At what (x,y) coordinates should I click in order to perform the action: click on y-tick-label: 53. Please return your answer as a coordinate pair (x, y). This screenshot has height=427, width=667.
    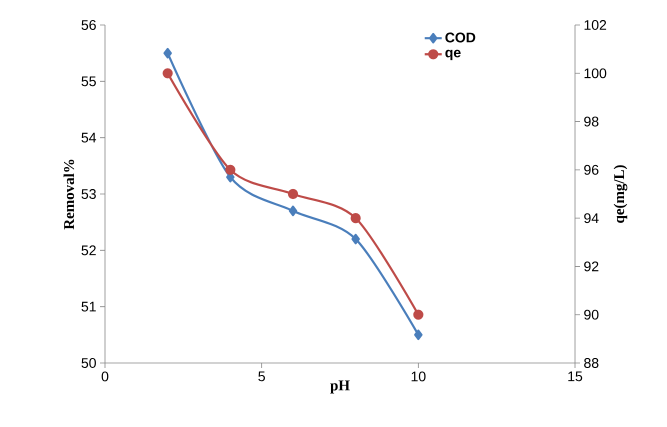
    Looking at the image, I should click on (89, 194).